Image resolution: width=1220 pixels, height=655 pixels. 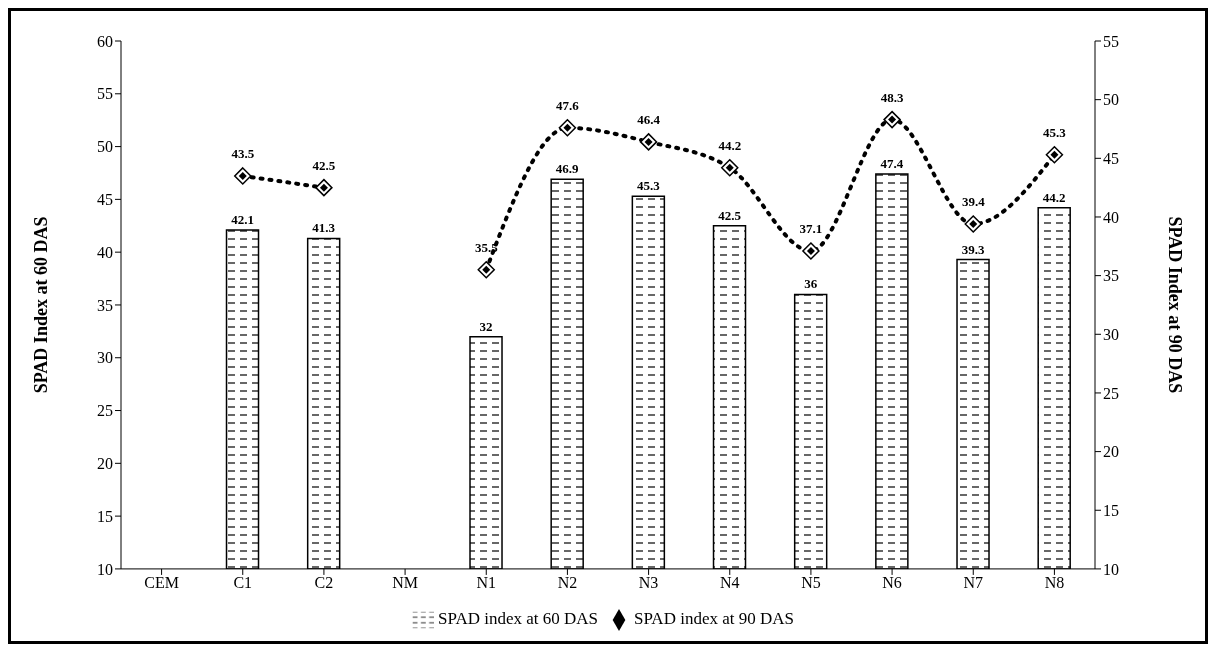 What do you see at coordinates (105, 358) in the screenshot?
I see `y-tick-label: 30` at bounding box center [105, 358].